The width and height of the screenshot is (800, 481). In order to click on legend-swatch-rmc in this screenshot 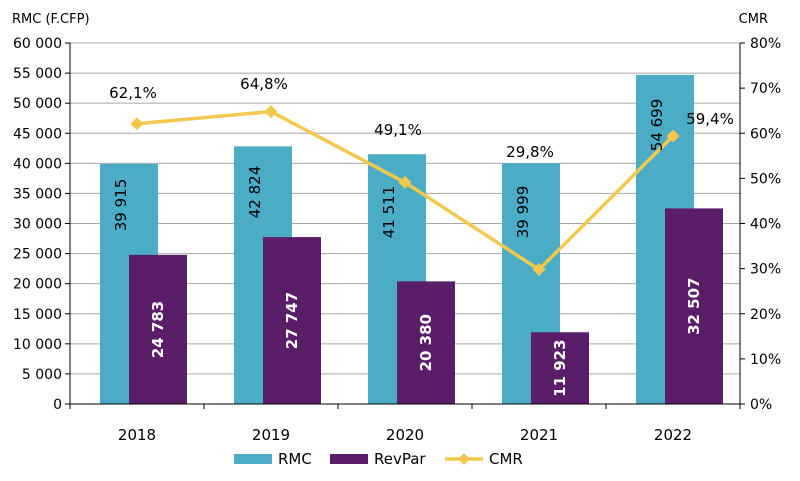, I will do `click(253, 459)`.